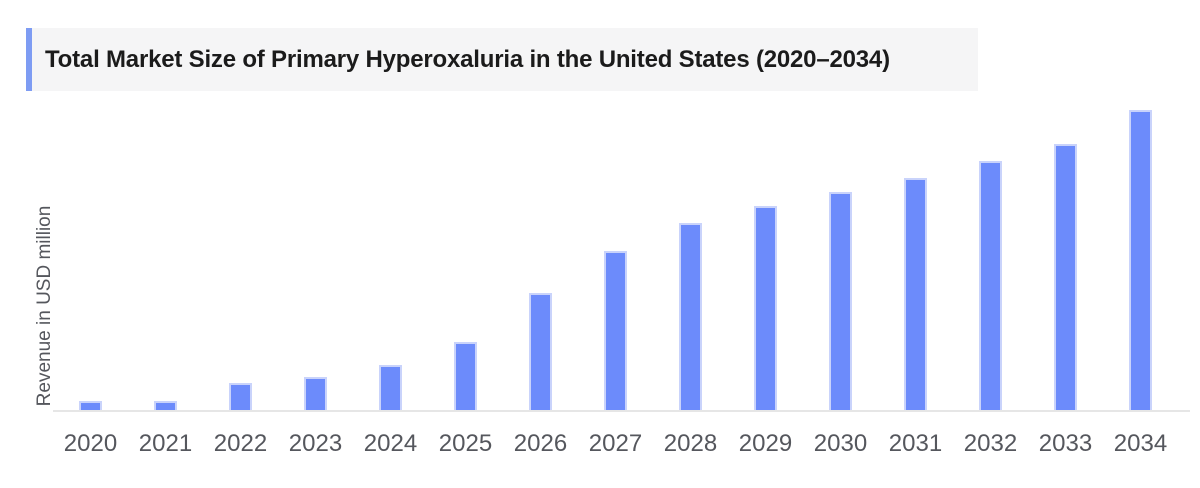 The image size is (1200, 488). Describe the element at coordinates (540, 443) in the screenshot. I see `x-tick-label-2026: 2026` at that location.